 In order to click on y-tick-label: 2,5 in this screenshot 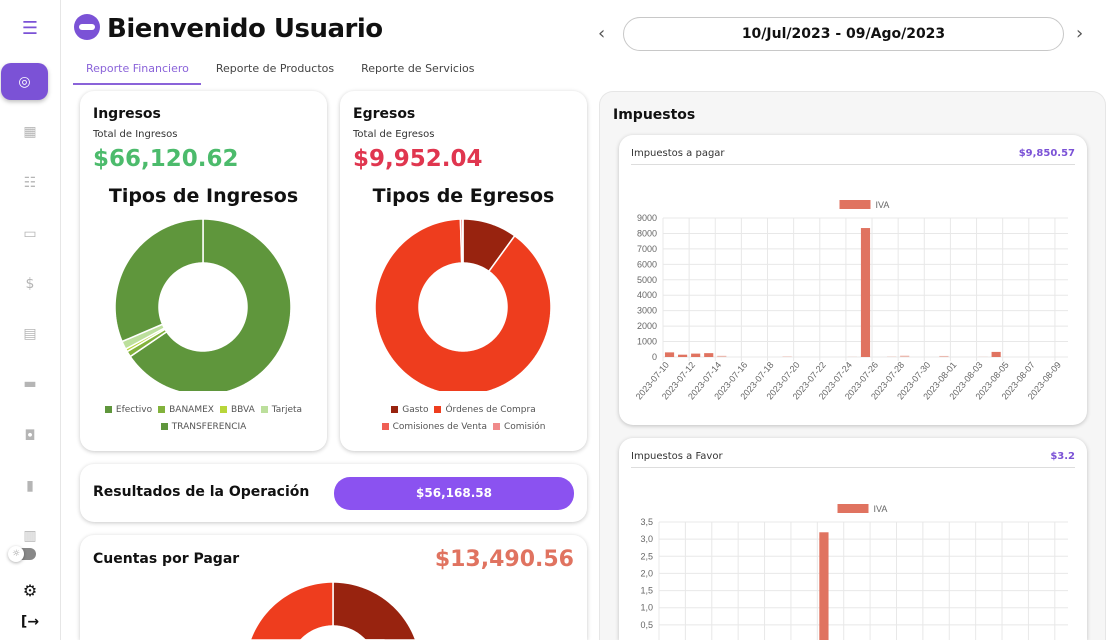, I will do `click(646, 556)`.